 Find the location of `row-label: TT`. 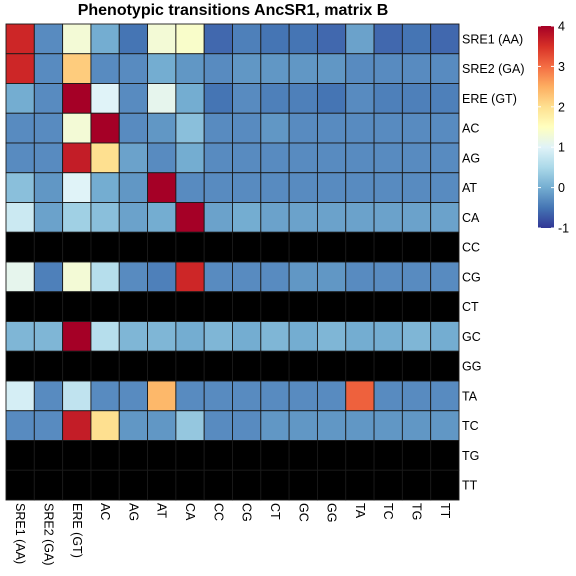

row-label: TT is located at coordinates (470, 486).